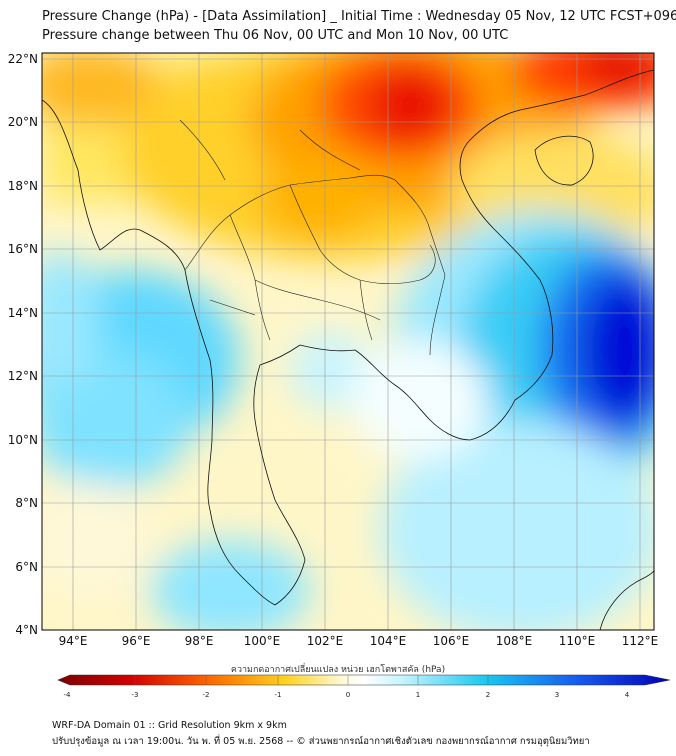 The image size is (676, 756). Describe the element at coordinates (135, 695) in the screenshot. I see `colorbar-tick: -3` at that location.